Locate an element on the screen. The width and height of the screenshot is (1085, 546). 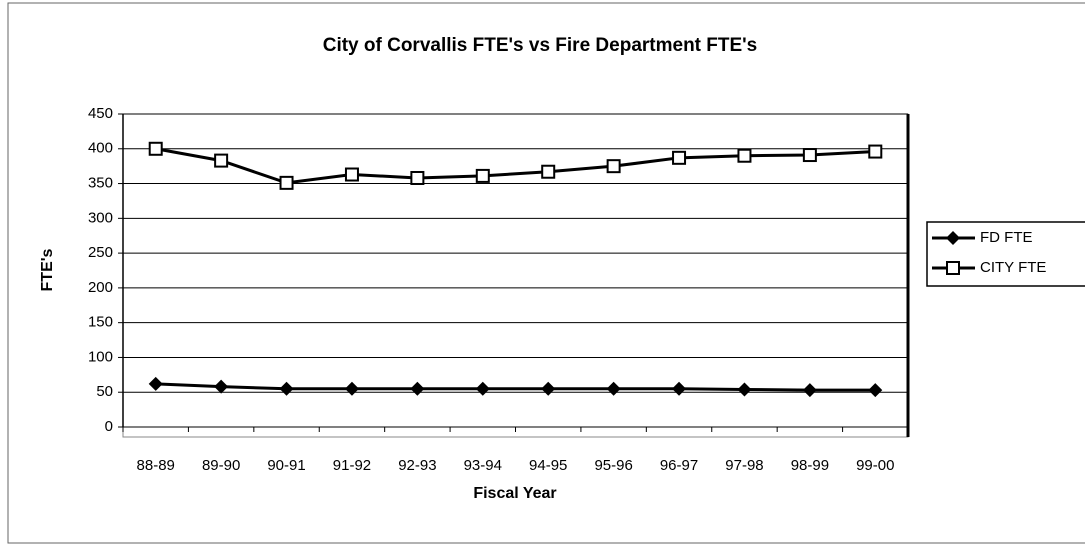
x-tick-label: 88-89 is located at coordinates (156, 465).